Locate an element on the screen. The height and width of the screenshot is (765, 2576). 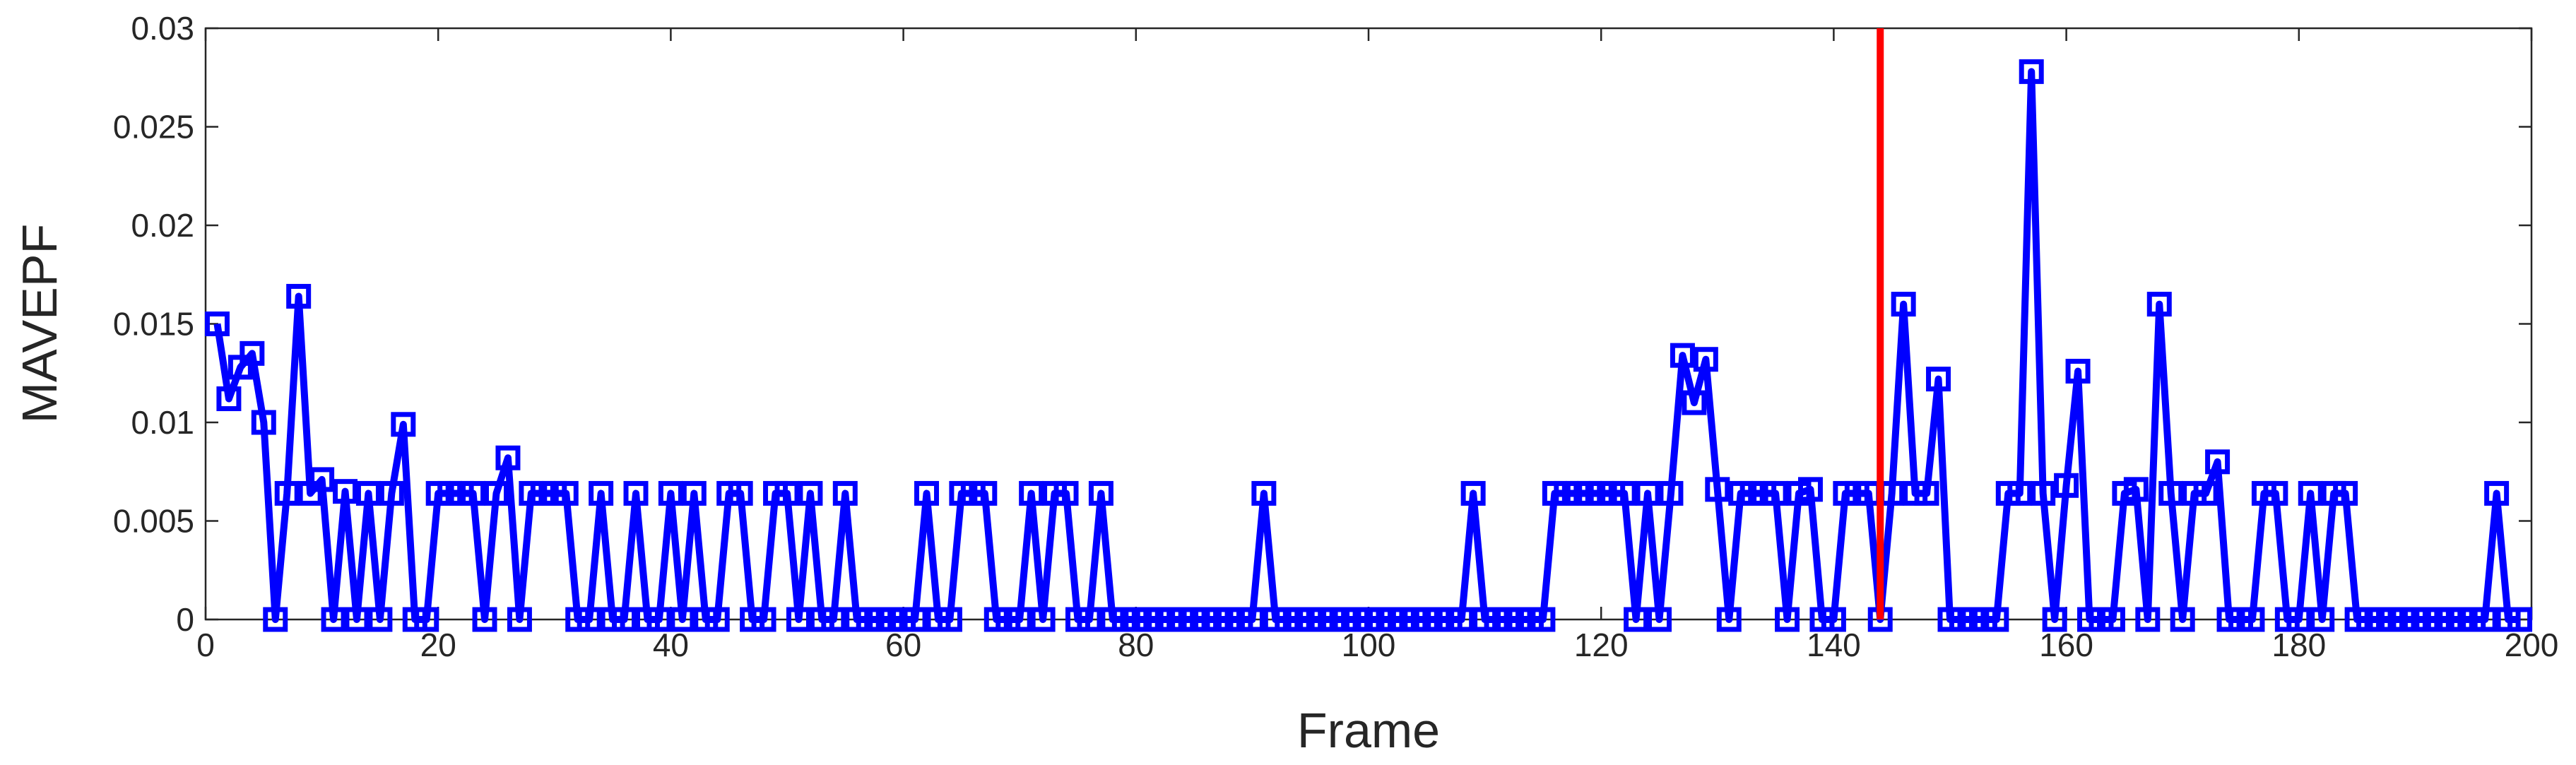
y-axis-label: MAVEPF is located at coordinates (39, 324).